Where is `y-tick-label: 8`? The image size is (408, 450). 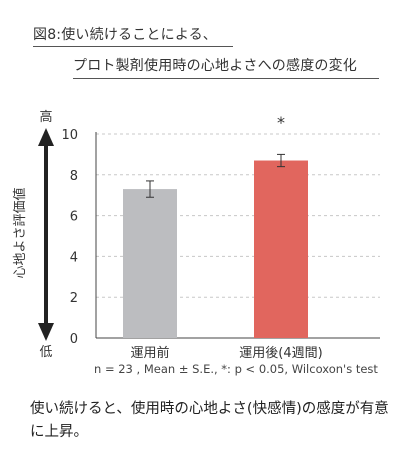 y-tick-label: 8 is located at coordinates (74, 176).